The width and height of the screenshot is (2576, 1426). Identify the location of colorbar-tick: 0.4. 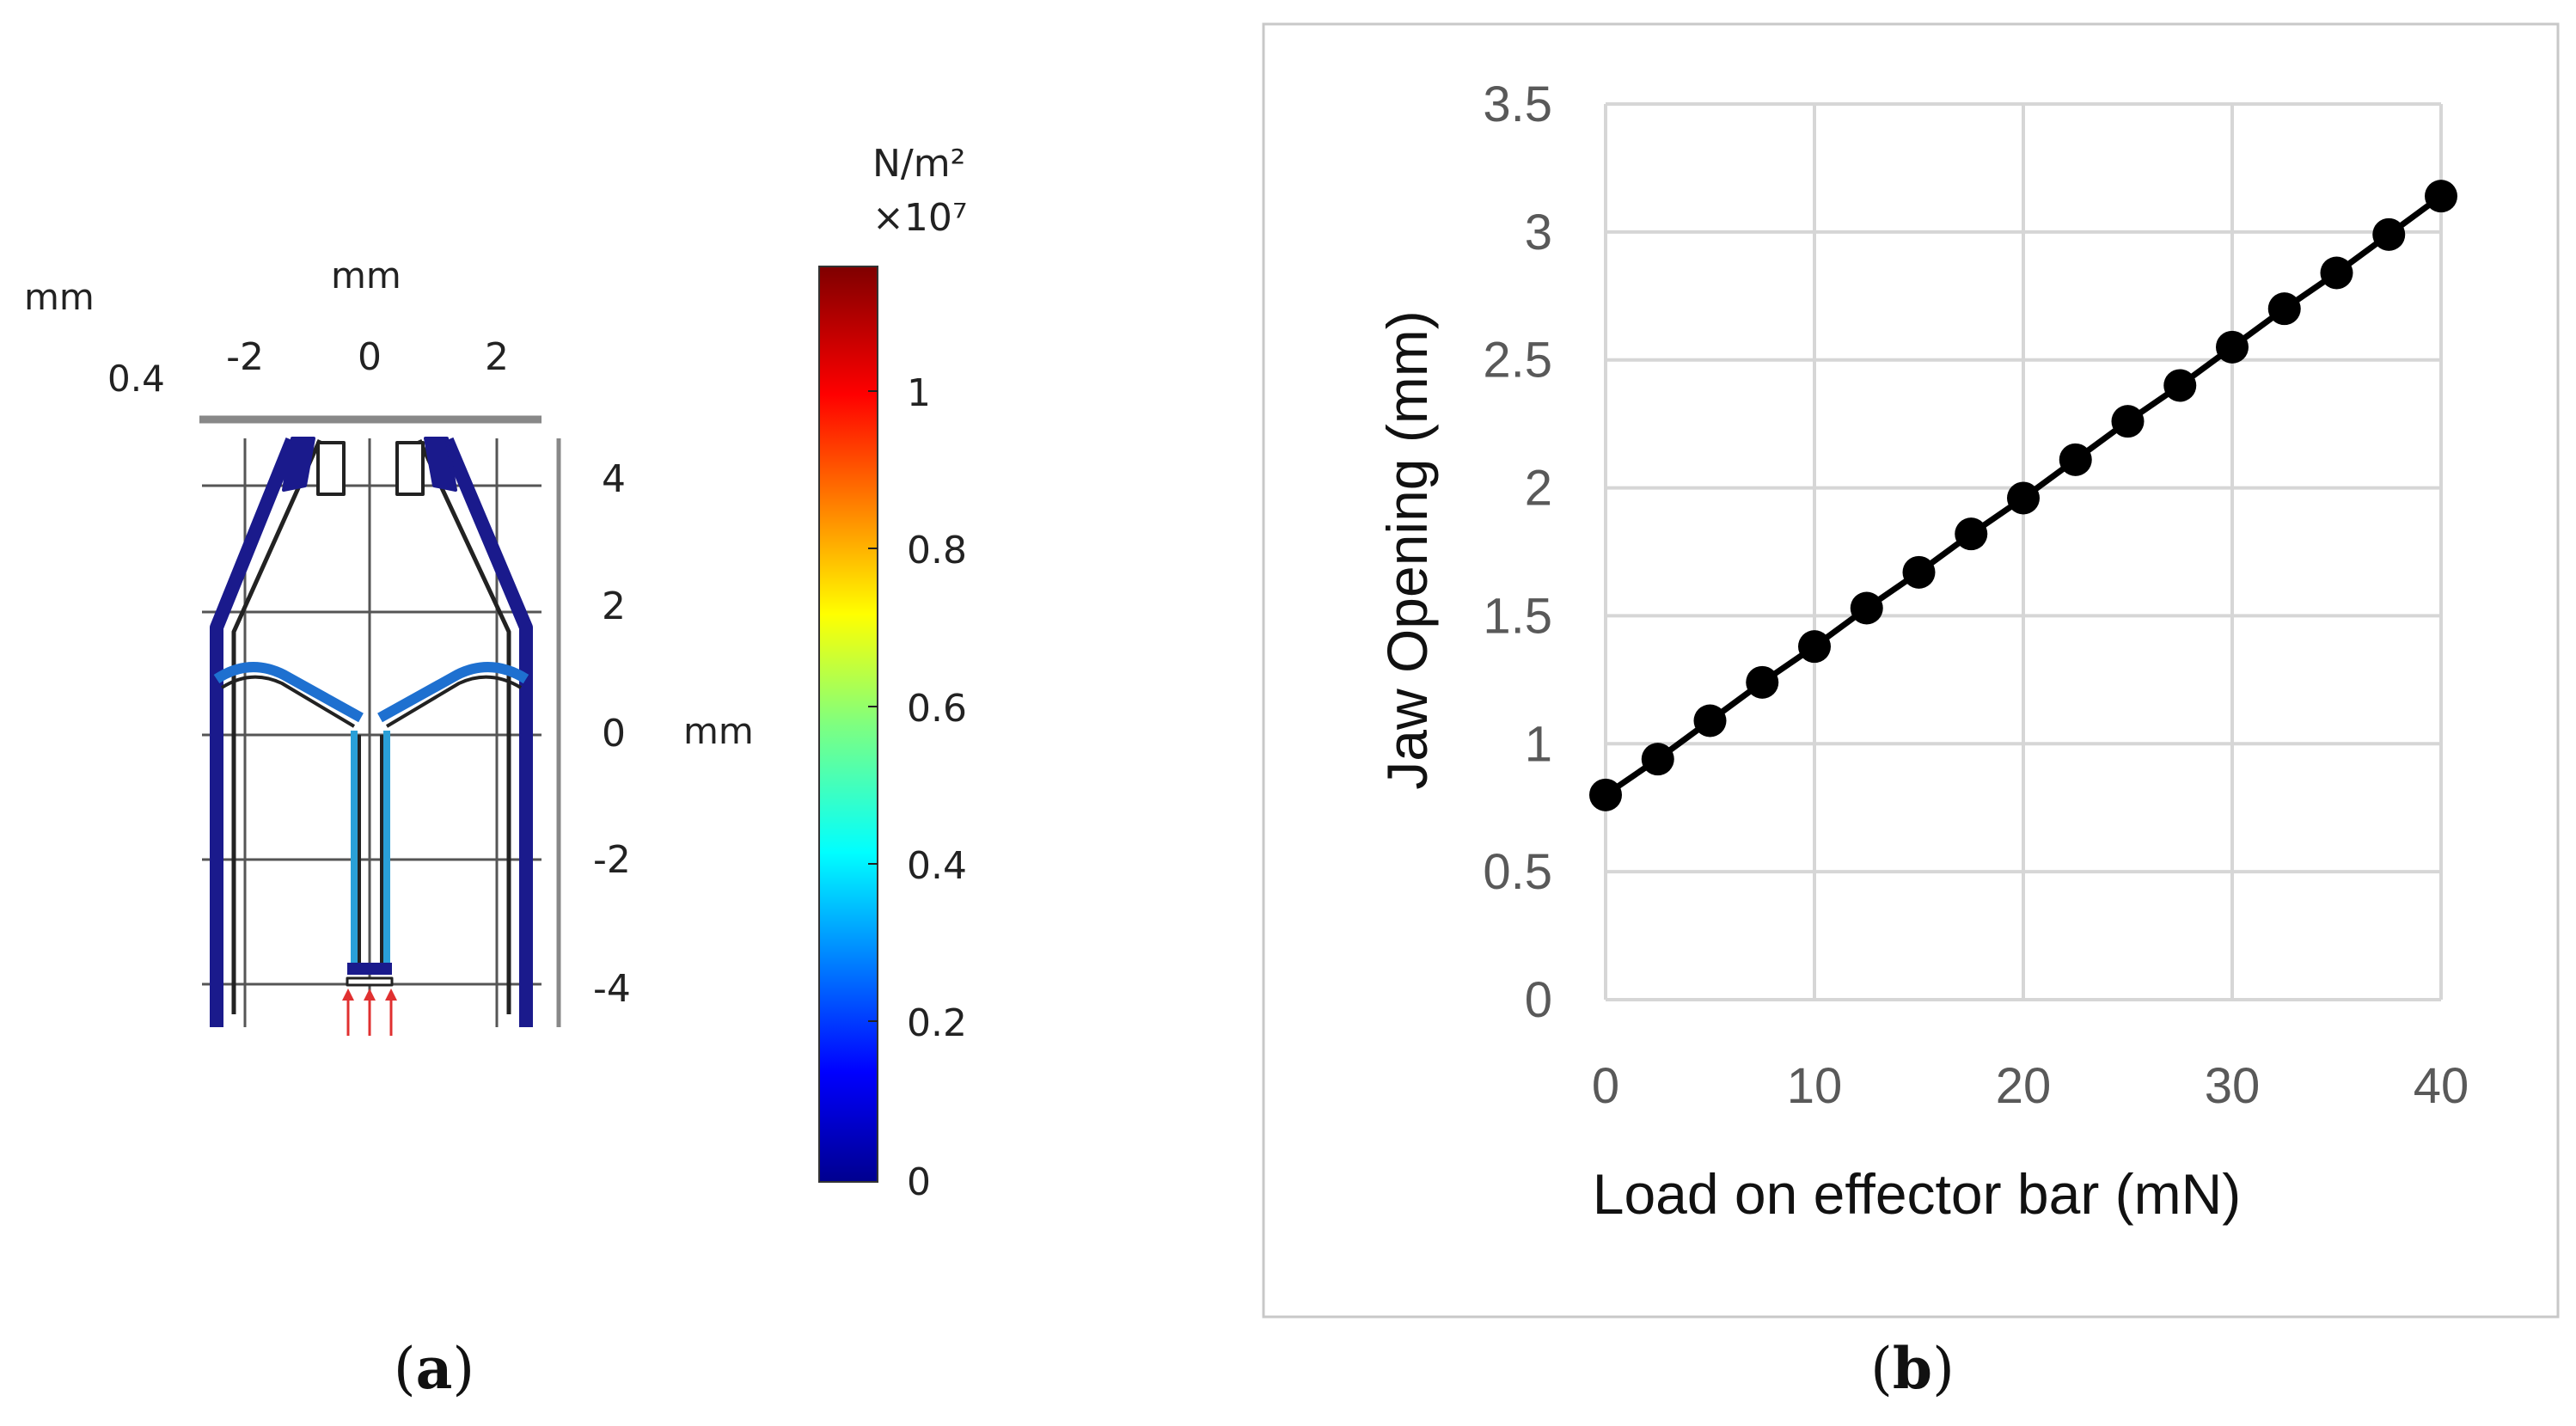
(937, 866).